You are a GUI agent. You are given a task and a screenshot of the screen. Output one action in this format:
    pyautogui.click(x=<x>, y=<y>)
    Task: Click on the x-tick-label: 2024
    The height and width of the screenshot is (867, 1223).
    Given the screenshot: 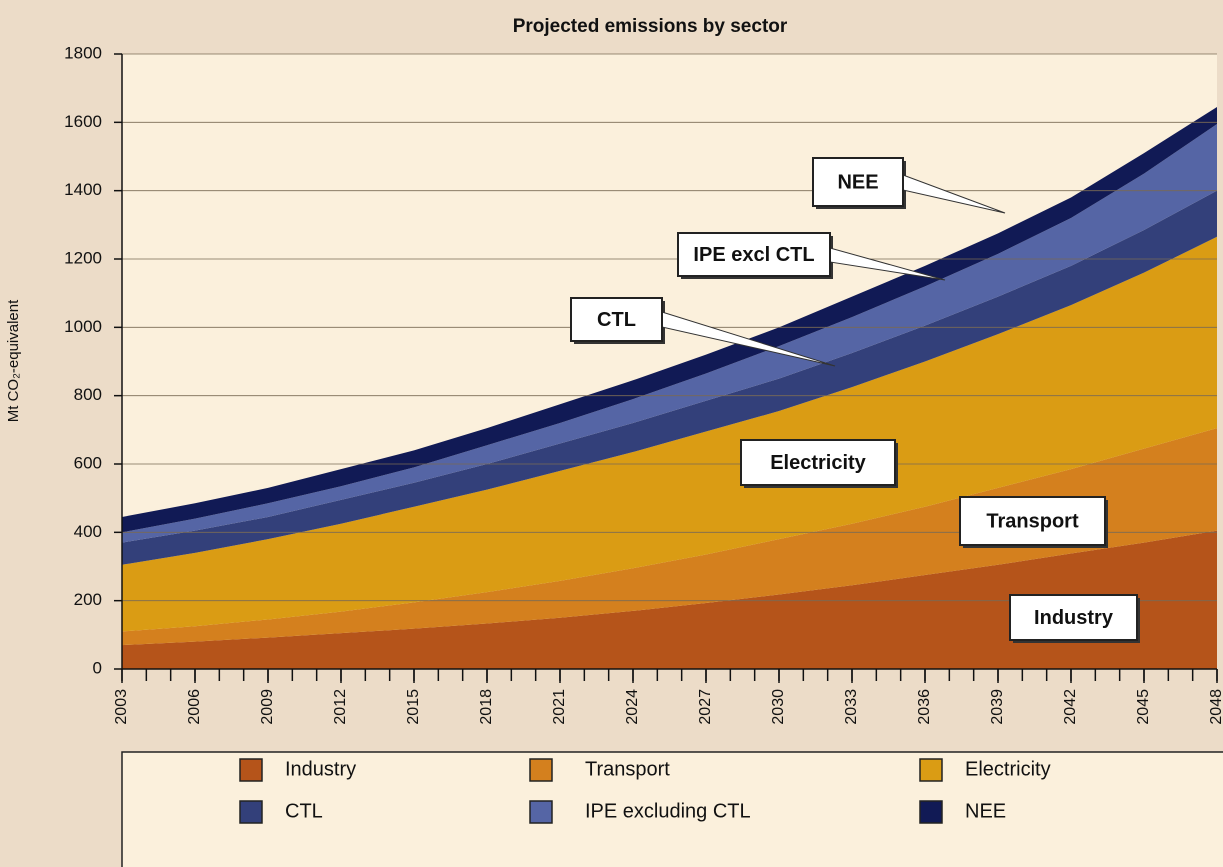 What is the action you would take?
    pyautogui.click(x=632, y=707)
    